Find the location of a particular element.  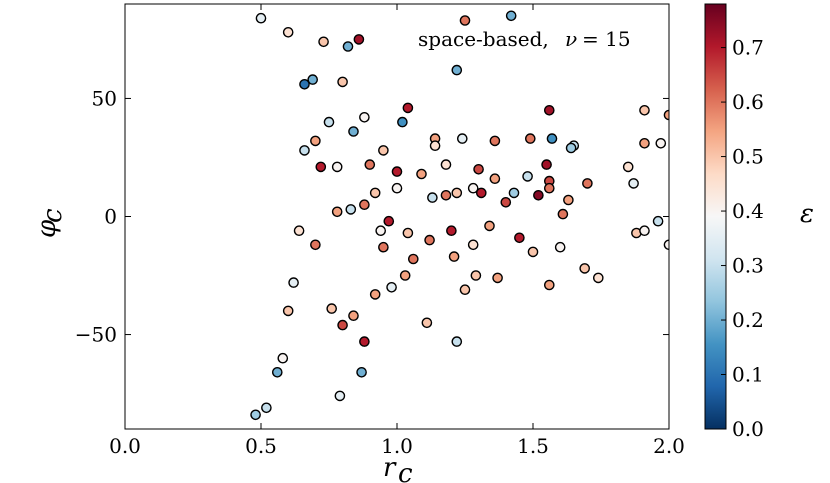

annotation: space-based, ν = 15 is located at coordinates (524, 39).